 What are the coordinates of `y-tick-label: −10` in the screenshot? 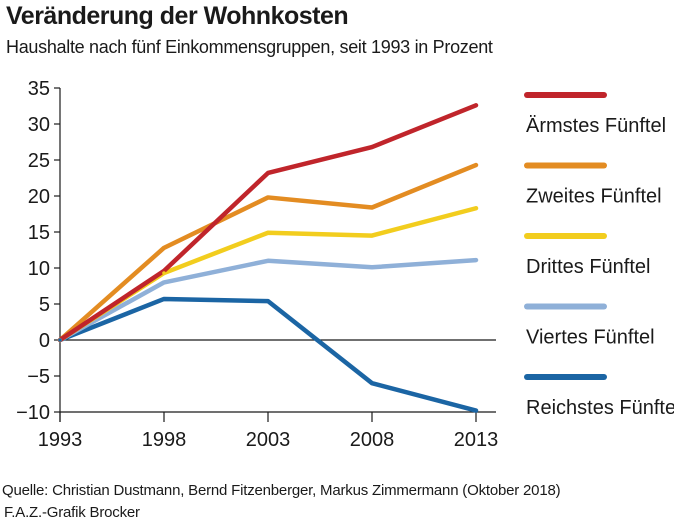 It's located at (33, 413).